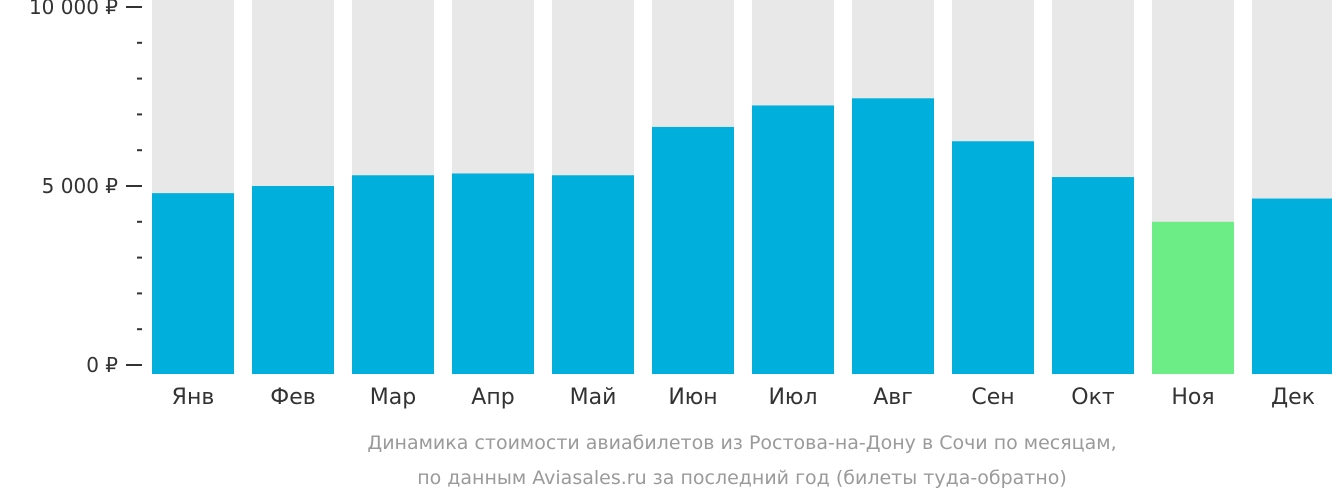 Image resolution: width=1332 pixels, height=502 pixels. What do you see at coordinates (1293, 397) in the screenshot?
I see `x-tick-label: Дек` at bounding box center [1293, 397].